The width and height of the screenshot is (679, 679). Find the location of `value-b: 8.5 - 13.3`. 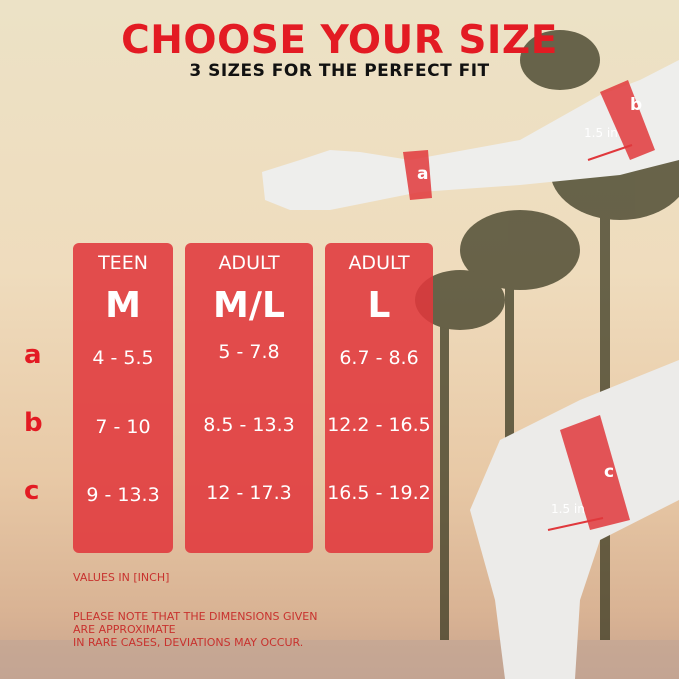

value-b: 8.5 - 13.3 is located at coordinates (249, 425).